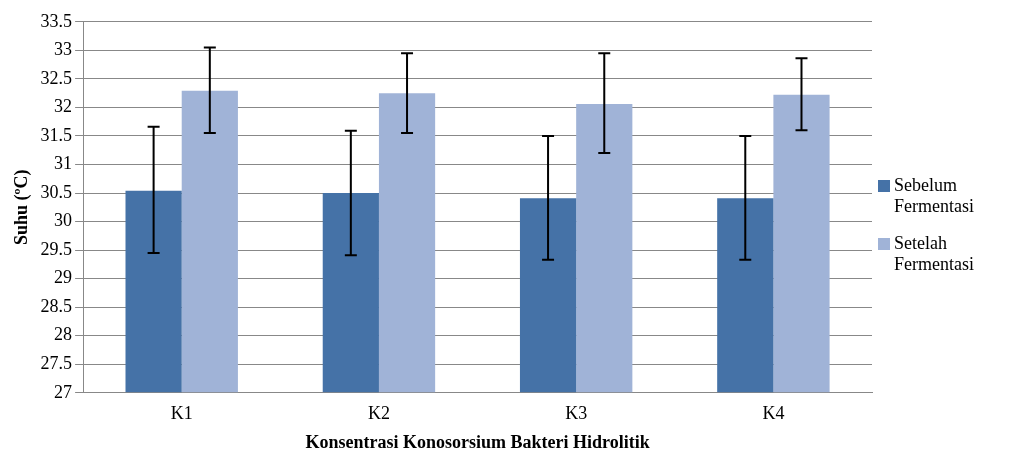  I want to click on x-tick-label: K2, so click(378, 413).